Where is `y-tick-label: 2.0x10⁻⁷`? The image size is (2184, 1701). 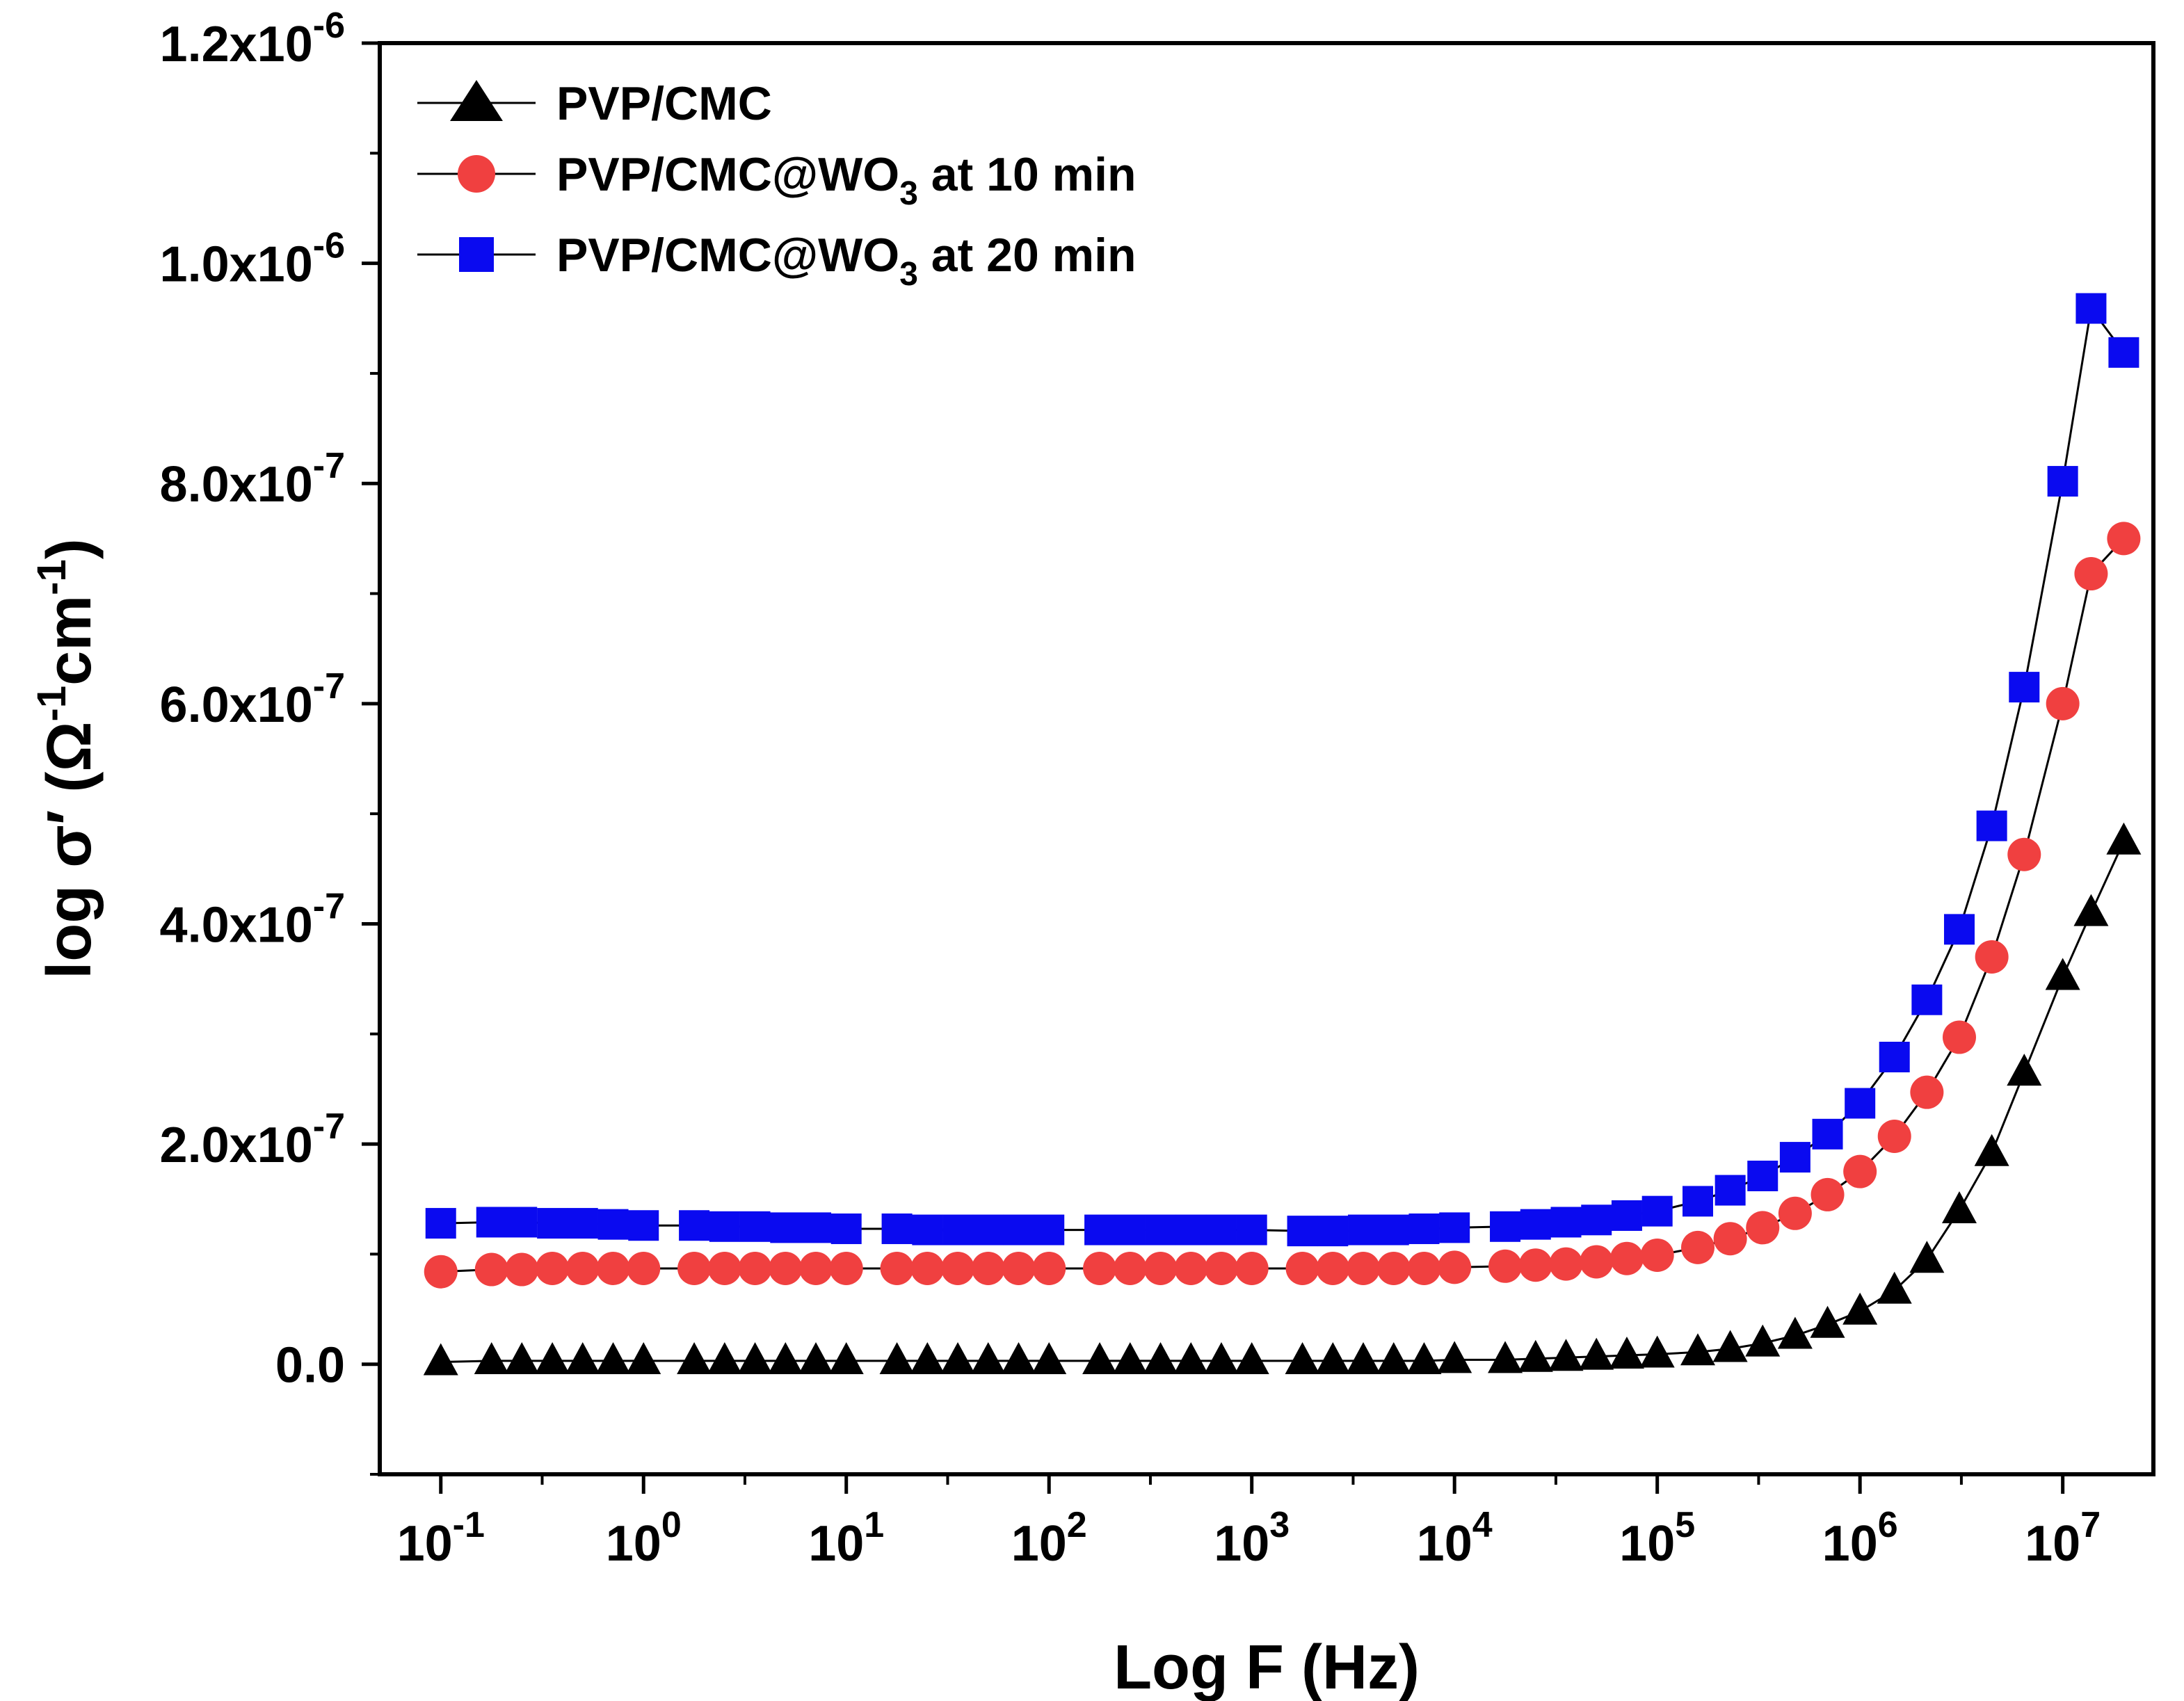
y-tick-label: 2.0x10⁻⁷ is located at coordinates (252, 1139).